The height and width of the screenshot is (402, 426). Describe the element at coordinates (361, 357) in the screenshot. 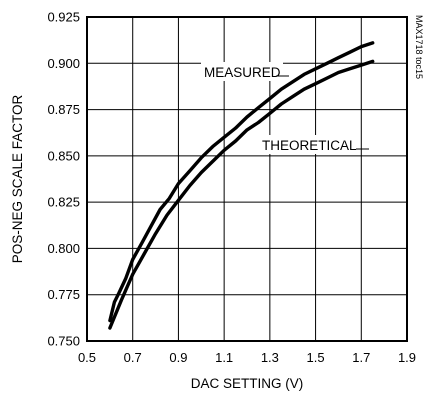

I see `x-tick-label: 1.7` at that location.